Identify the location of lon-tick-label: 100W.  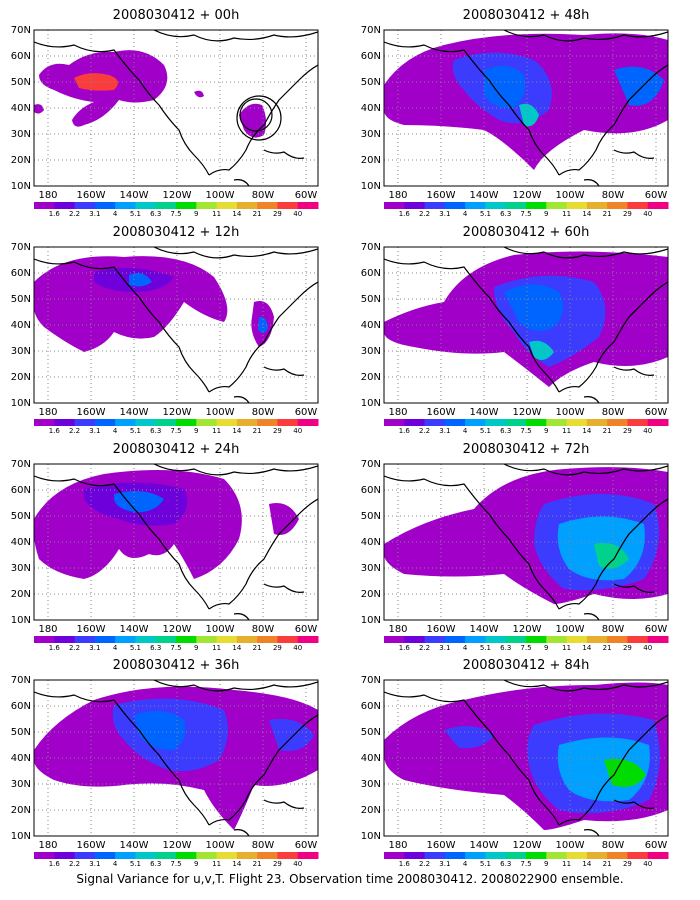
(570, 412).